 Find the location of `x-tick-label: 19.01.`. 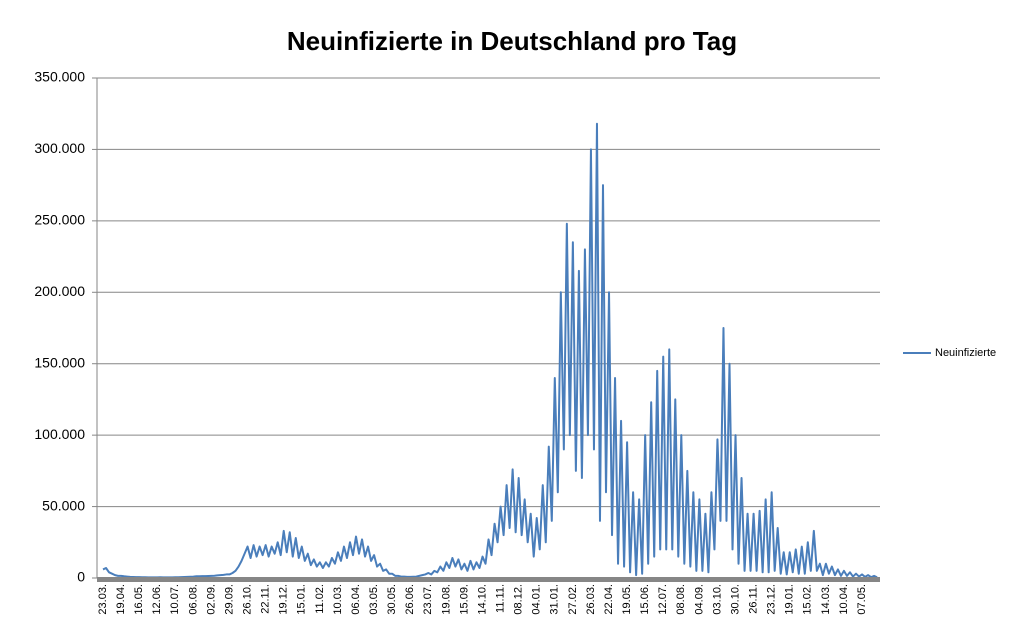

x-tick-label: 19.01. is located at coordinates (790, 599).